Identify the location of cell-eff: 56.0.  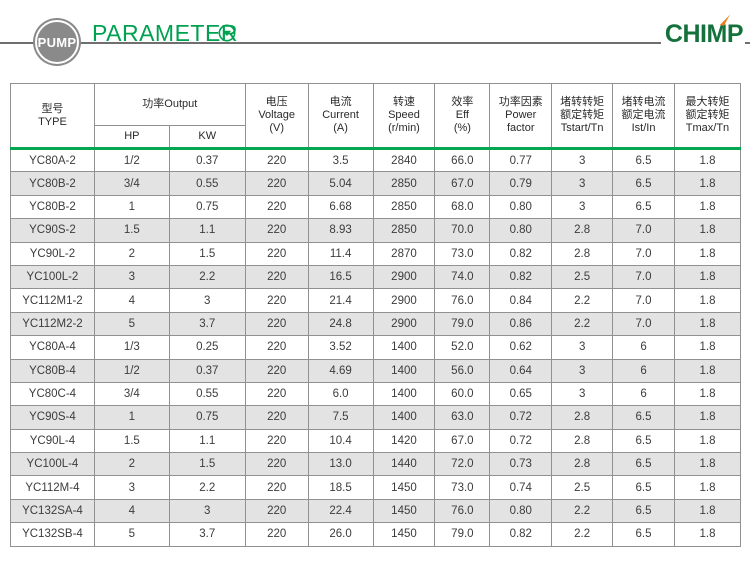
(462, 370).